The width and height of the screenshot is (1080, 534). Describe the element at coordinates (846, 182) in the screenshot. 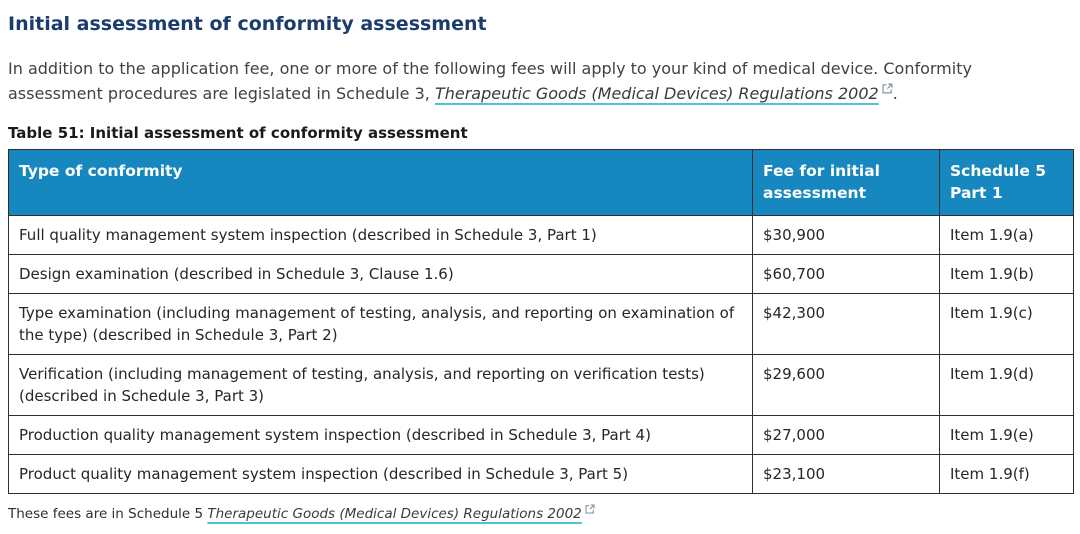

I see `column-header-fee: Fee for initial assessment` at that location.